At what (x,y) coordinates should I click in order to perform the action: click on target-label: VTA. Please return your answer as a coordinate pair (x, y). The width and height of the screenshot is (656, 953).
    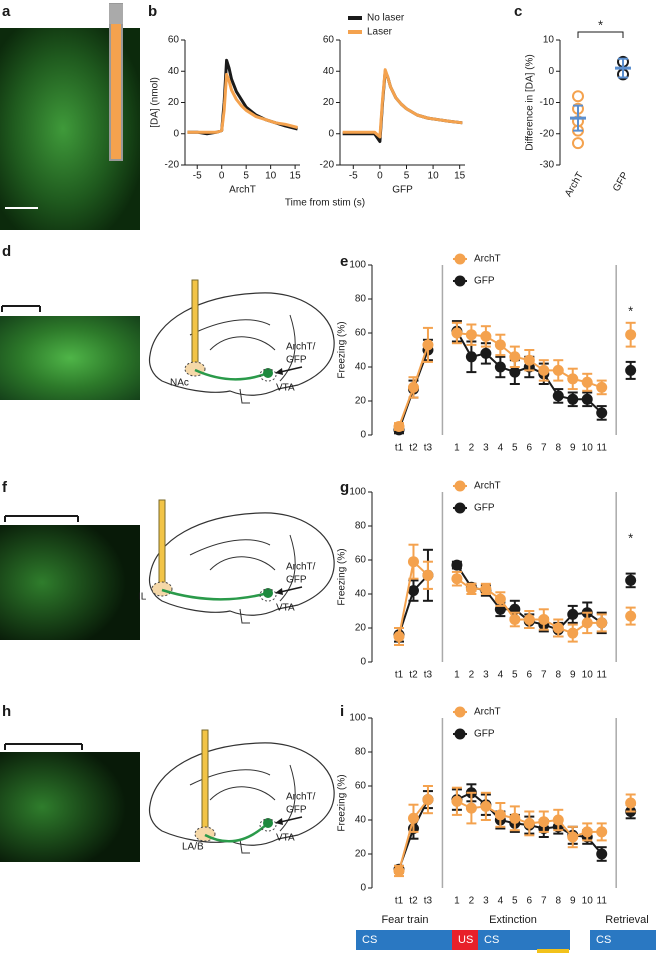
    Looking at the image, I should click on (285, 838).